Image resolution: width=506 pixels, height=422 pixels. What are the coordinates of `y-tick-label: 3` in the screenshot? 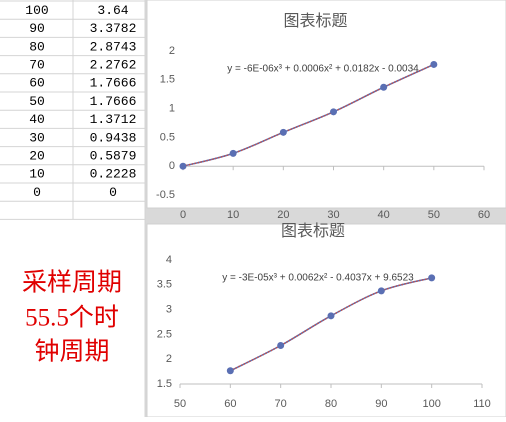 It's located at (169, 310).